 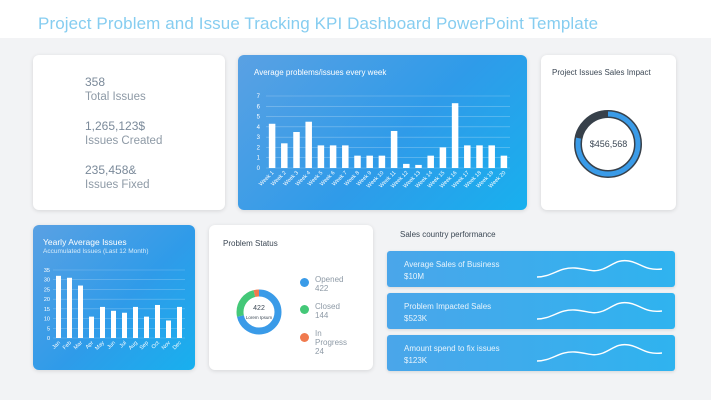 What do you see at coordinates (327, 306) in the screenshot?
I see `legend-closed-label: Closed` at bounding box center [327, 306].